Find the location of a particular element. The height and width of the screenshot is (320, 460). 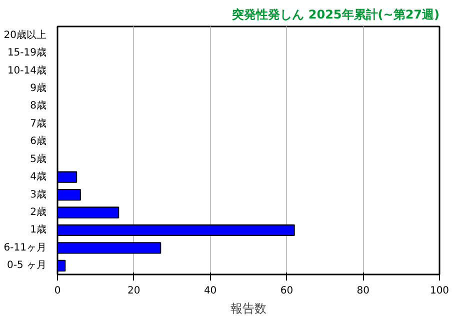

y-tick-label: 0-5 ヶ月 is located at coordinates (26, 266).